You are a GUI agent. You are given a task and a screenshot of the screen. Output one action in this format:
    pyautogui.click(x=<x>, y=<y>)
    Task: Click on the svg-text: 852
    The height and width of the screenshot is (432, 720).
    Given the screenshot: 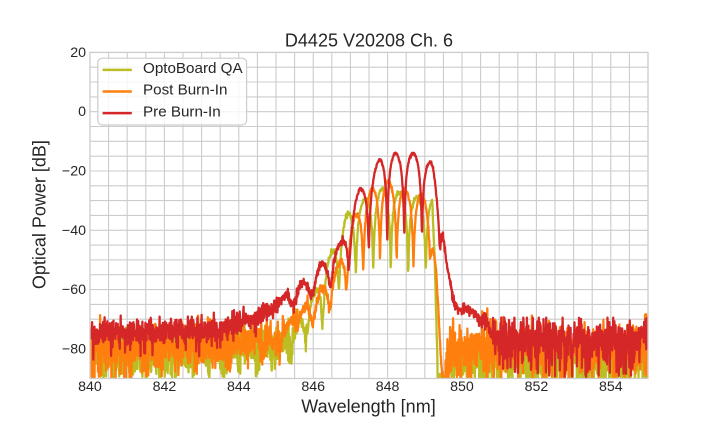 What is the action you would take?
    pyautogui.click(x=537, y=387)
    